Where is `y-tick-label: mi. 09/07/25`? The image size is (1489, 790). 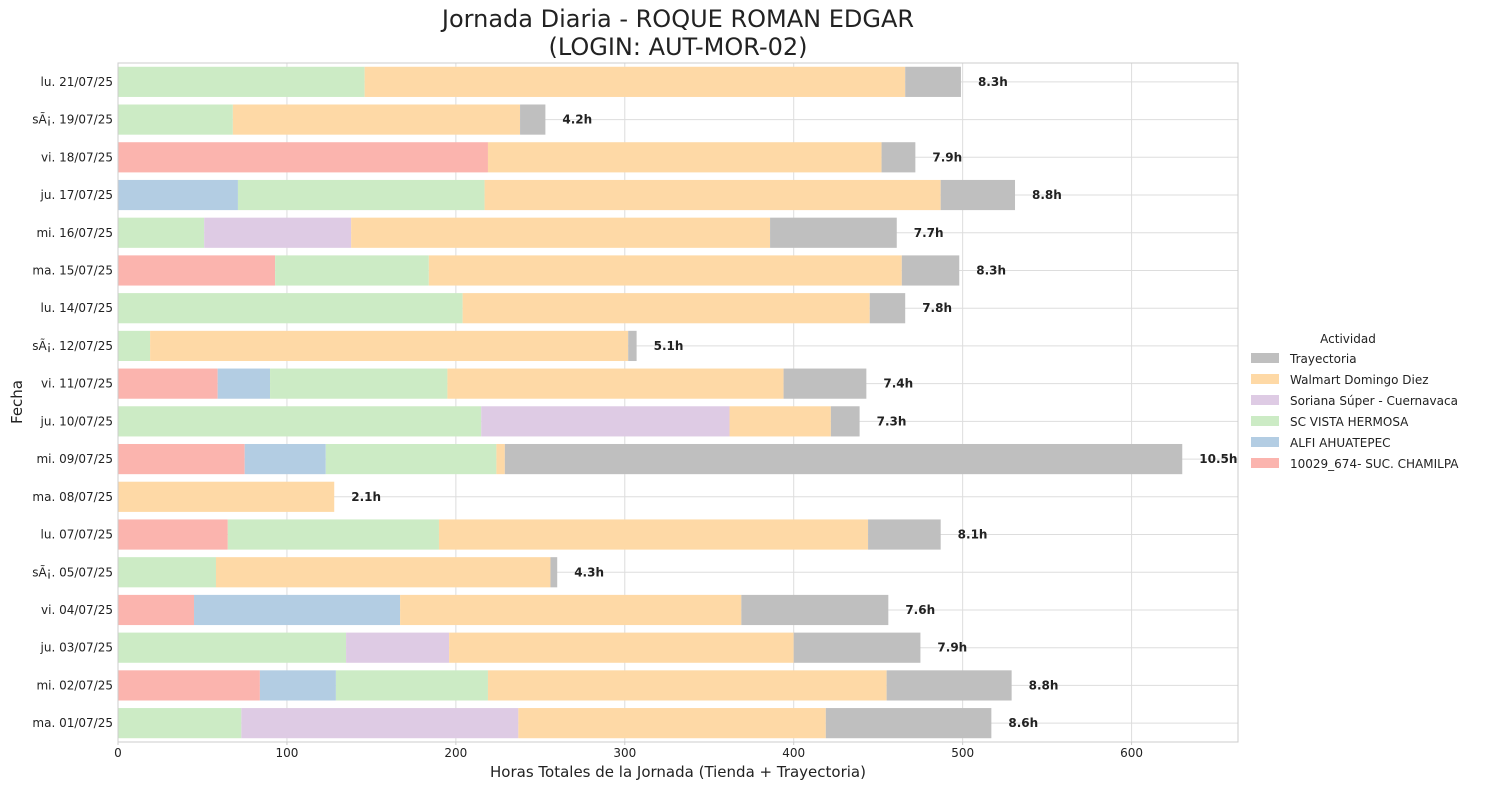
y-tick-label: mi. 09/07/25 is located at coordinates (74, 459).